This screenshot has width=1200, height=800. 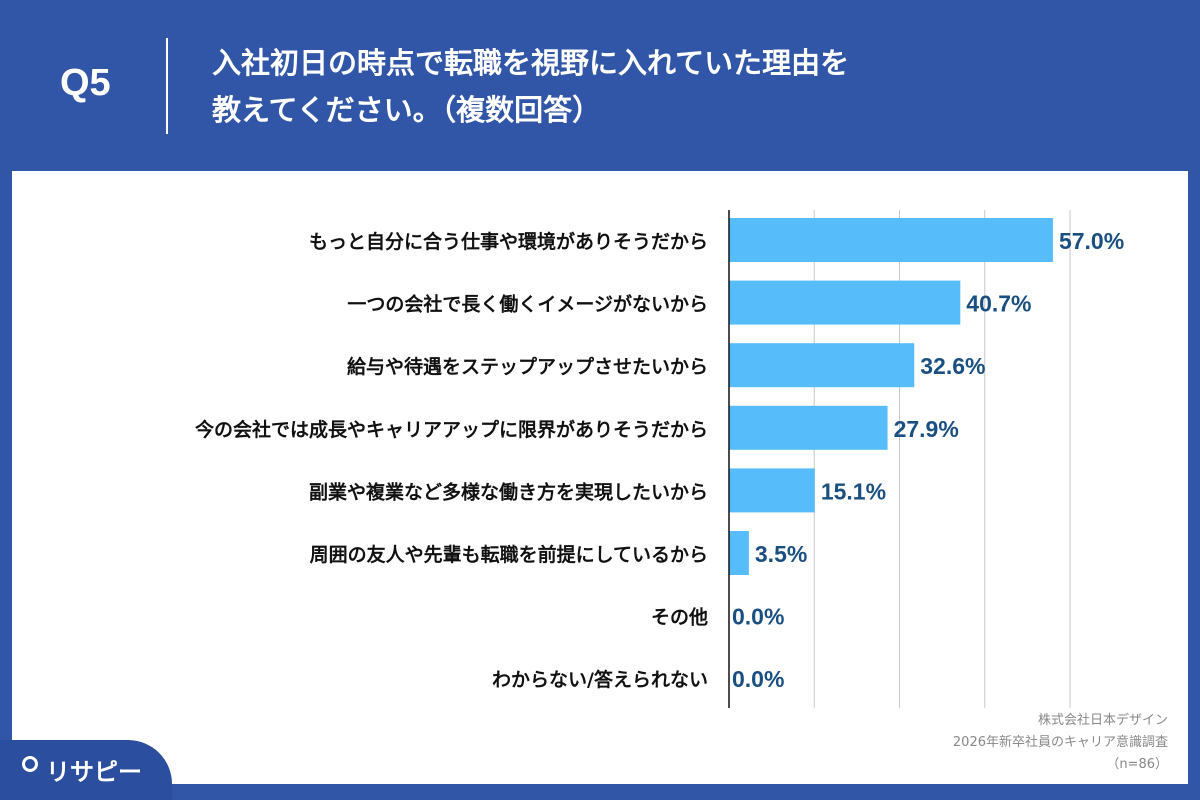 I want to click on category-label: もっと自分に合う仕事や環境がありそうだから, so click(x=508, y=241).